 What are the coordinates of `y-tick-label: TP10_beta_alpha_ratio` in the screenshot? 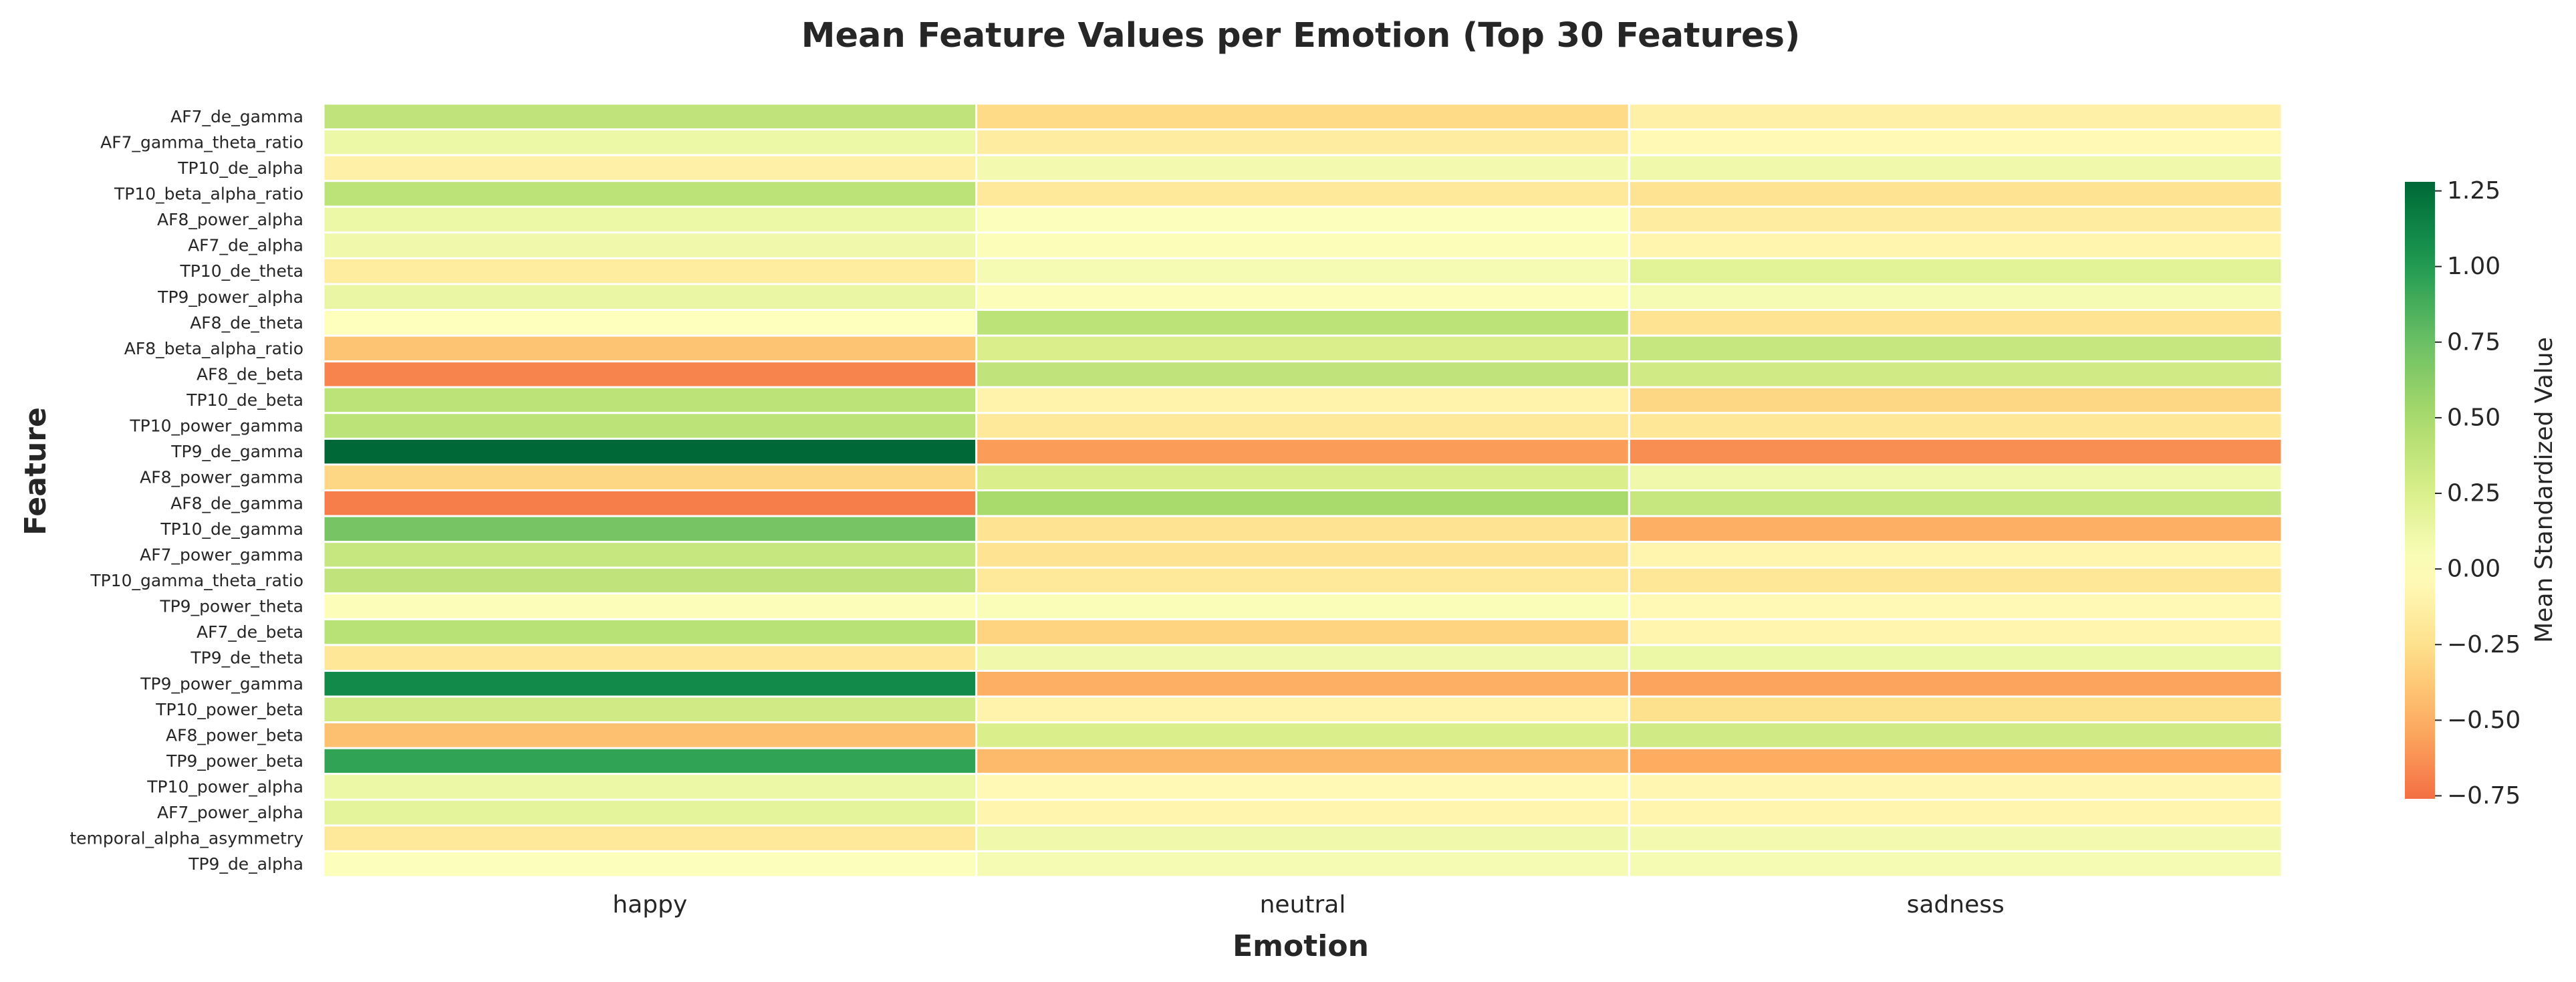 It's located at (209, 193).